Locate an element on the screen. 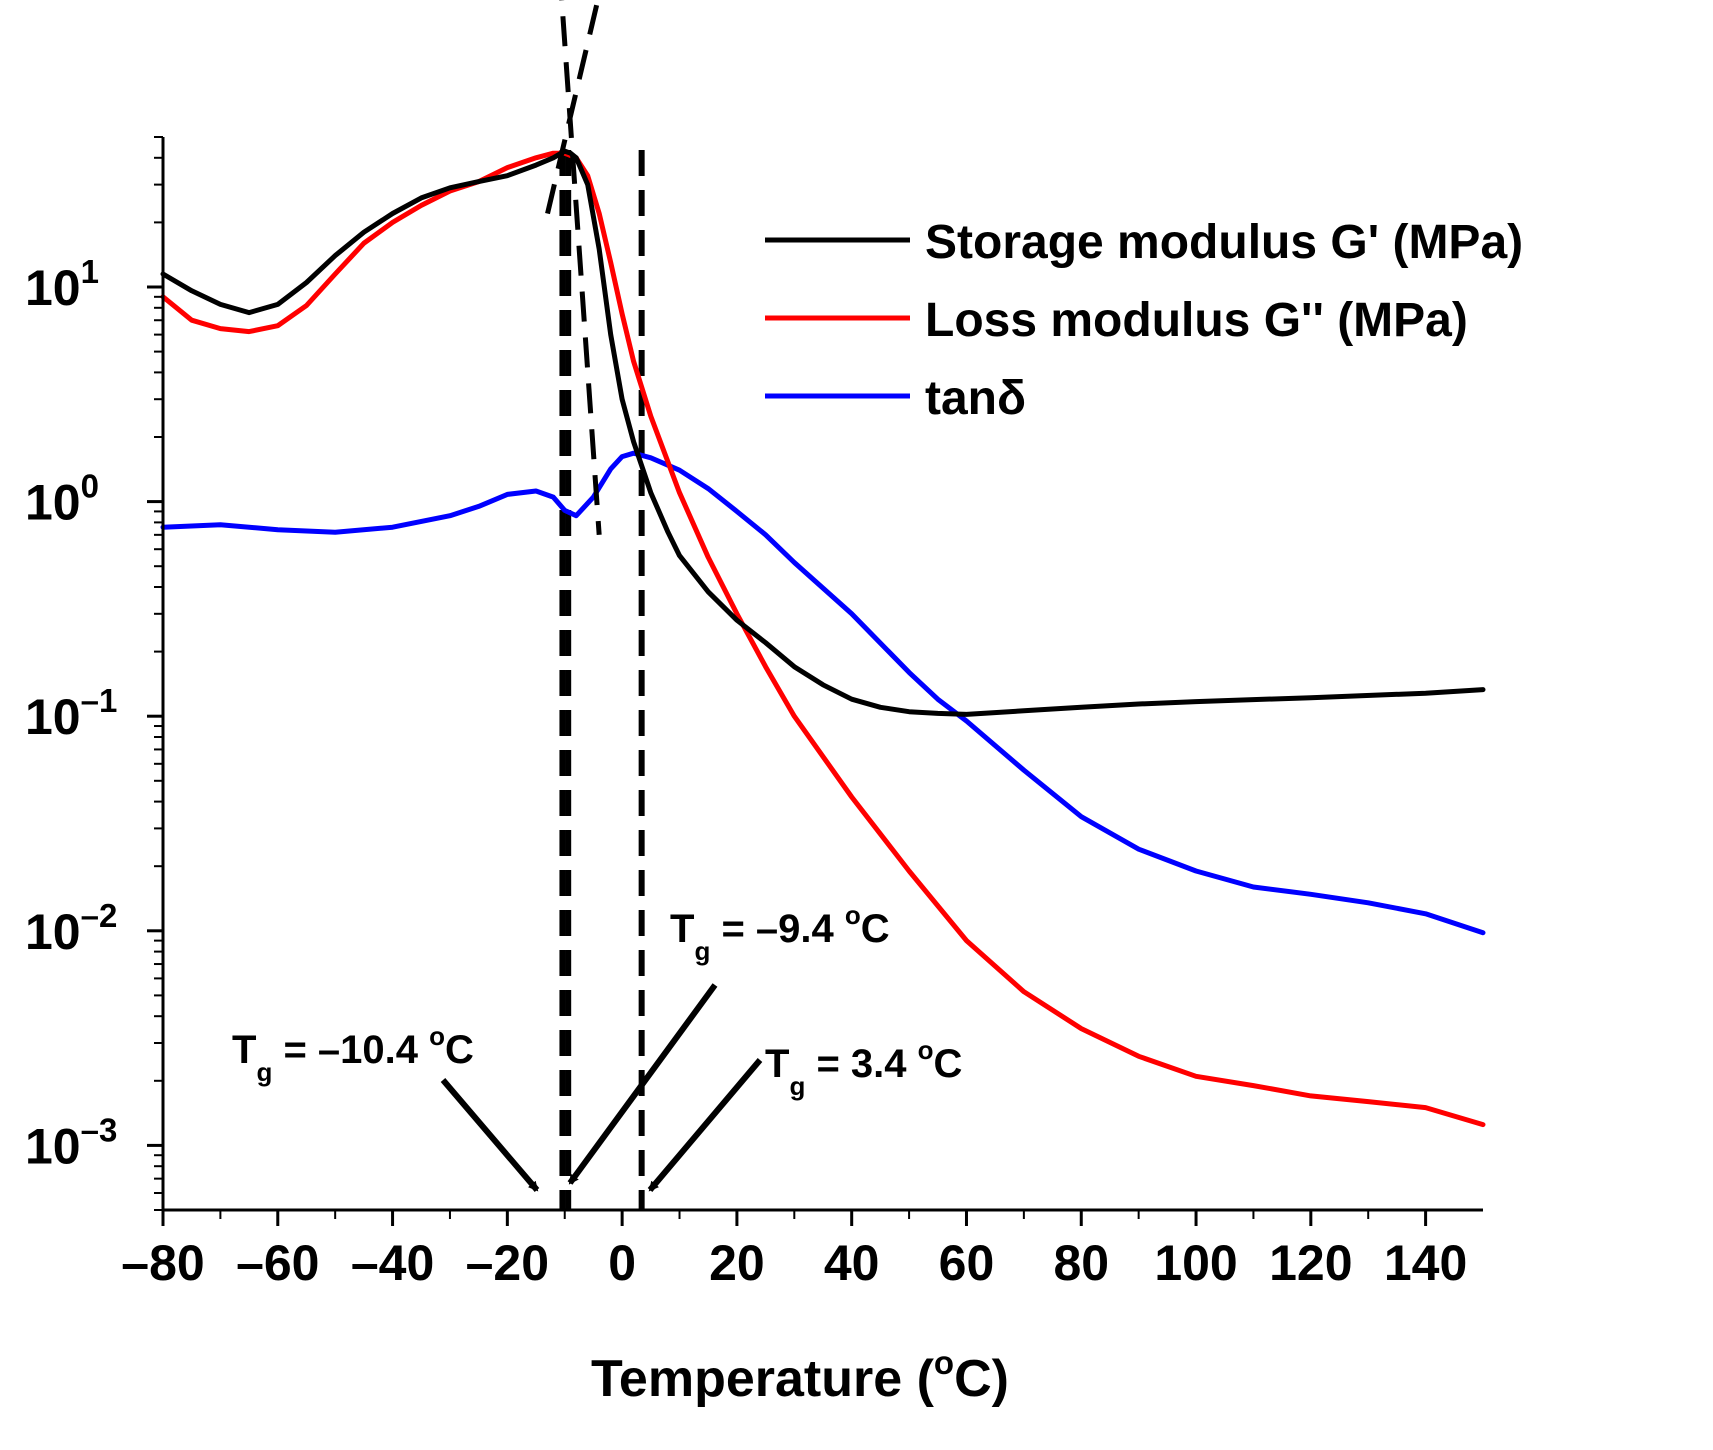 The width and height of the screenshot is (1713, 1450). x-tick-label: –60 is located at coordinates (277, 1263).